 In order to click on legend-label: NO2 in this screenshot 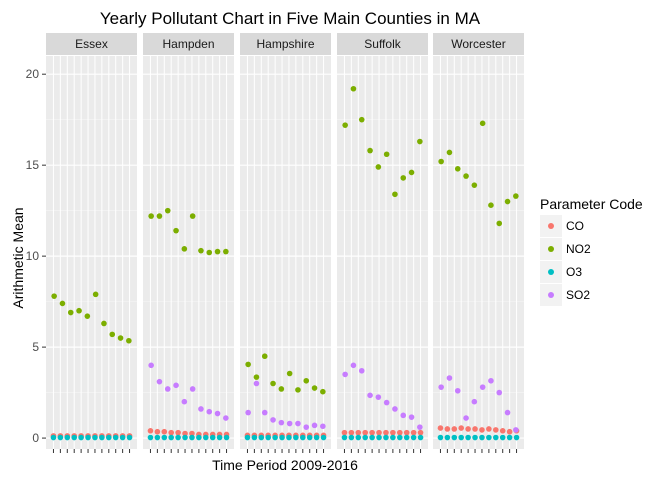, I will do `click(578, 249)`.